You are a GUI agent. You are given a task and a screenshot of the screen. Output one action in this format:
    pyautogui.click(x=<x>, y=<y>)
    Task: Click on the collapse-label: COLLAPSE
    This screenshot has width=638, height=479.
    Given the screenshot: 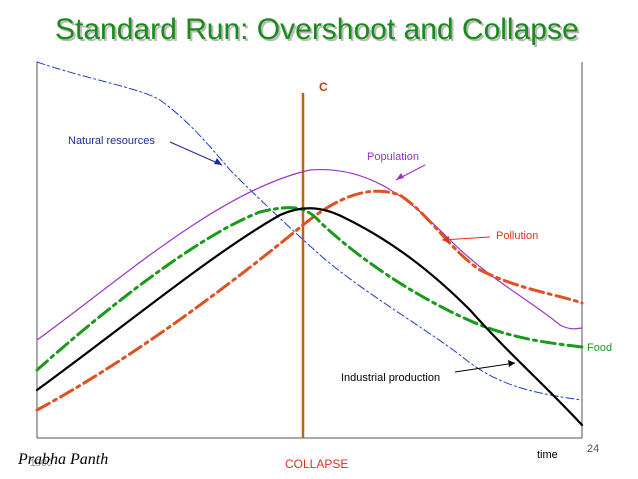 What is the action you would take?
    pyautogui.click(x=316, y=464)
    